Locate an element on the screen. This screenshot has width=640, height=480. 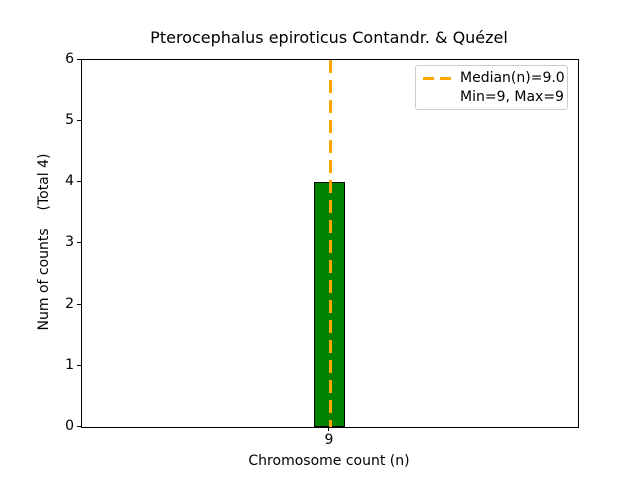
legend: Median(n)=9.0 Min=9, Max=9 is located at coordinates (491, 87).